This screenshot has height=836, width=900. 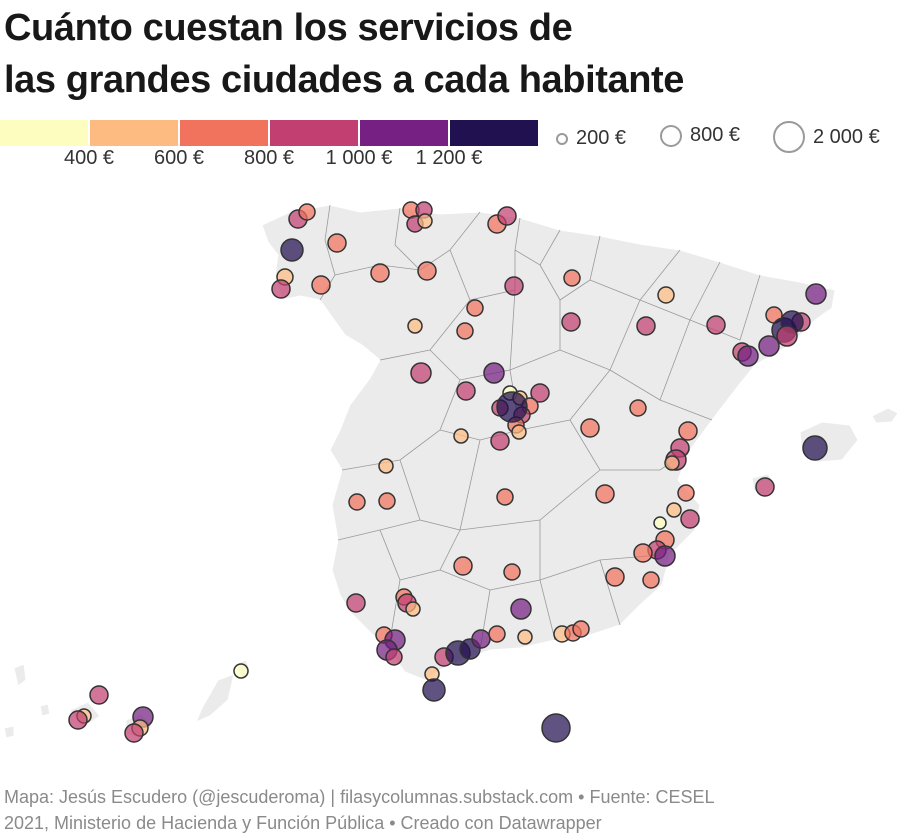 What do you see at coordinates (215, 698) in the screenshot?
I see `island-fuerteventura` at bounding box center [215, 698].